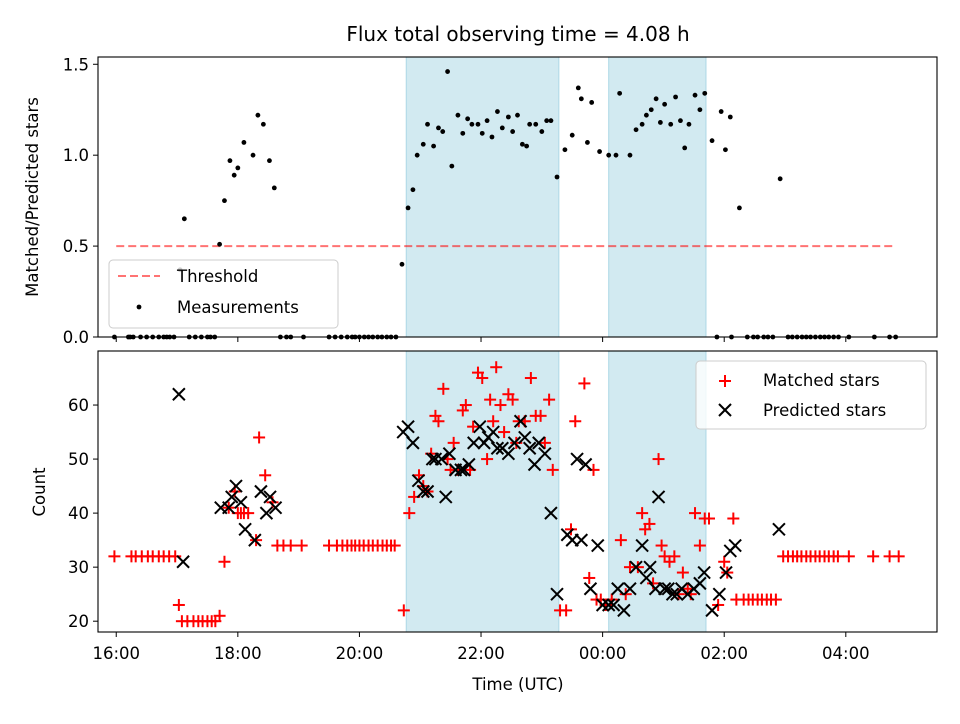 The height and width of the screenshot is (724, 960). I want to click on counts-y-tick-label: 30, so click(78, 567).